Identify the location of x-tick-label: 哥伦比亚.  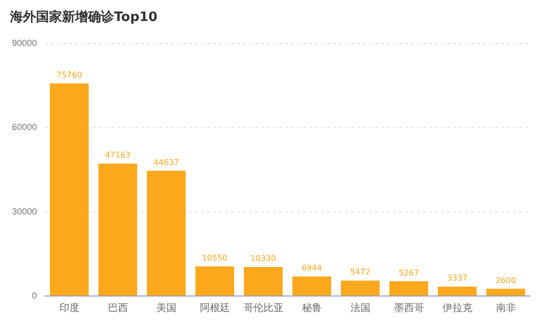
(263, 308).